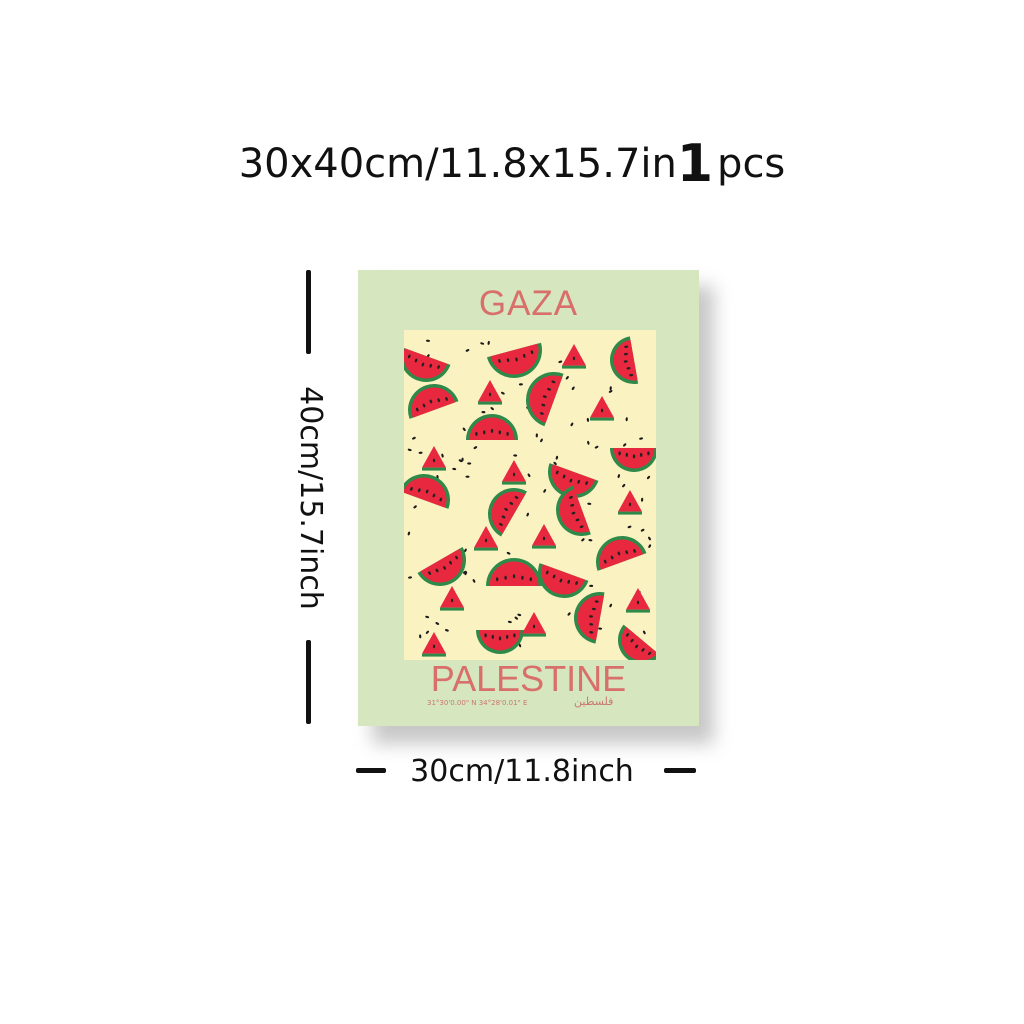 This screenshot has height=1024, width=1024. What do you see at coordinates (457, 164) in the screenshot?
I see `size-text: 30x40cm/11.8x15.7in` at bounding box center [457, 164].